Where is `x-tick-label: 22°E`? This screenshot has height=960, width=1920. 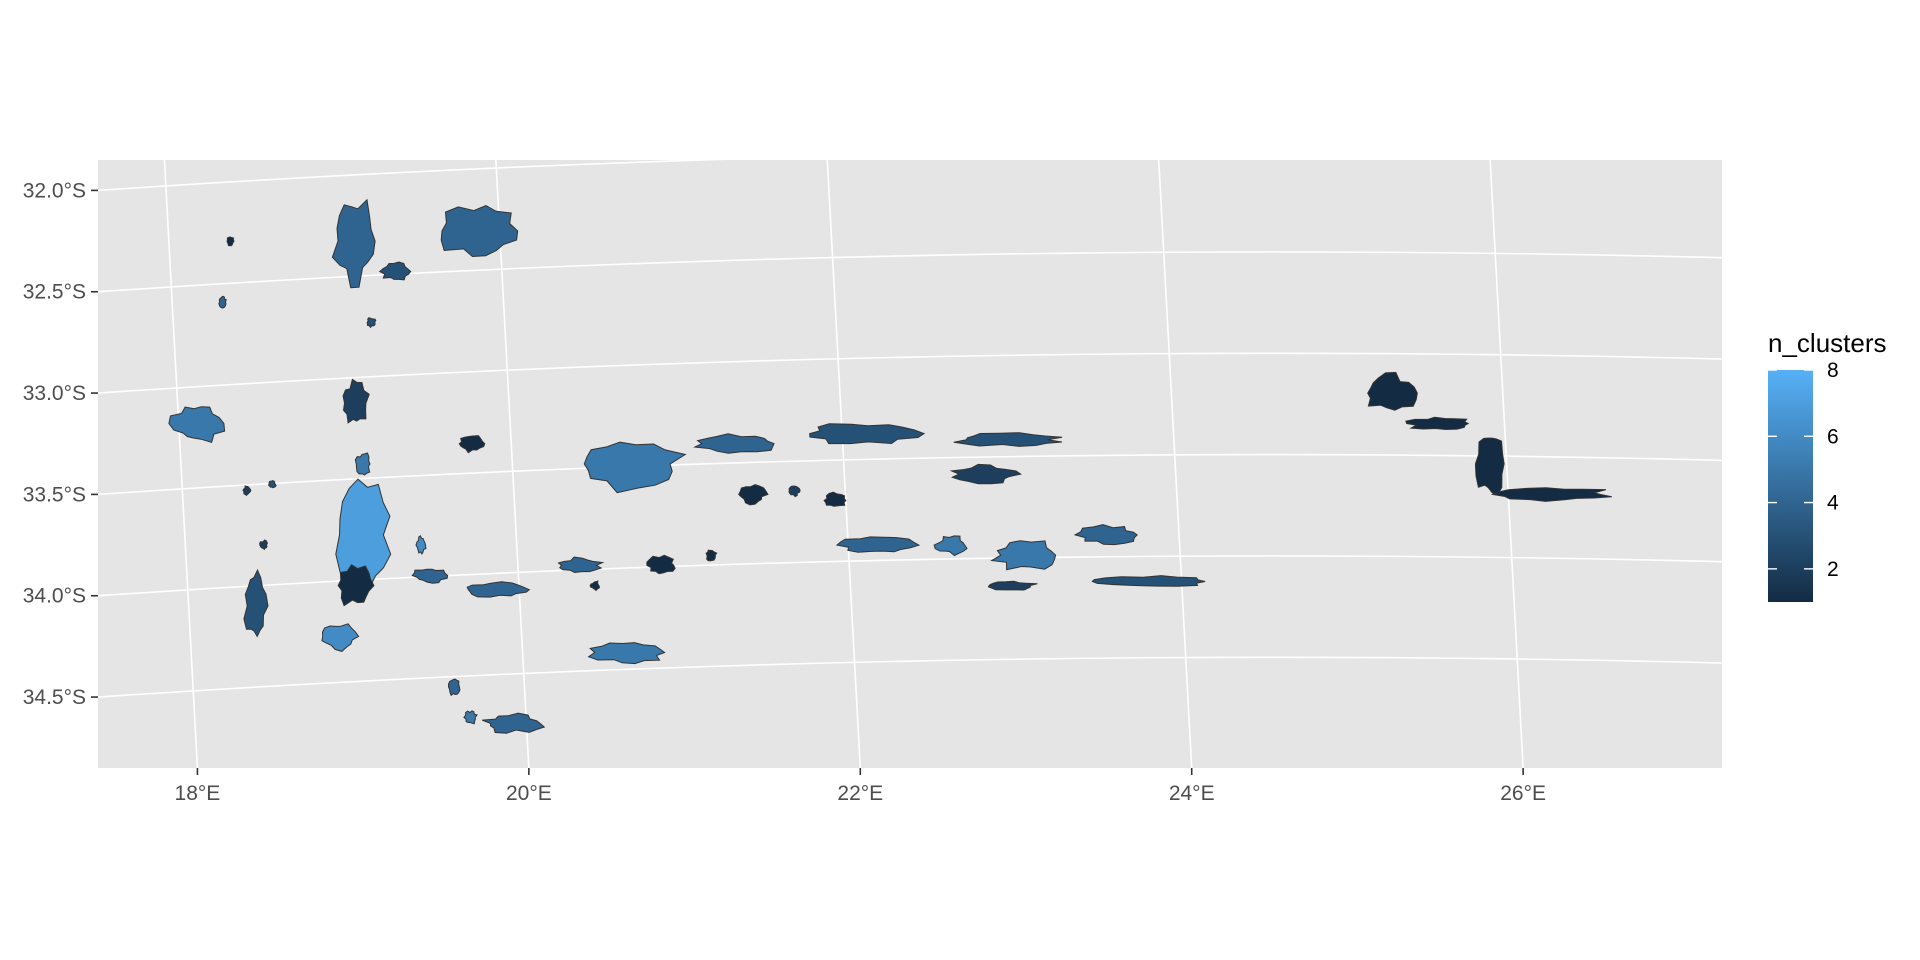
x-tick-label: 22°E is located at coordinates (860, 793).